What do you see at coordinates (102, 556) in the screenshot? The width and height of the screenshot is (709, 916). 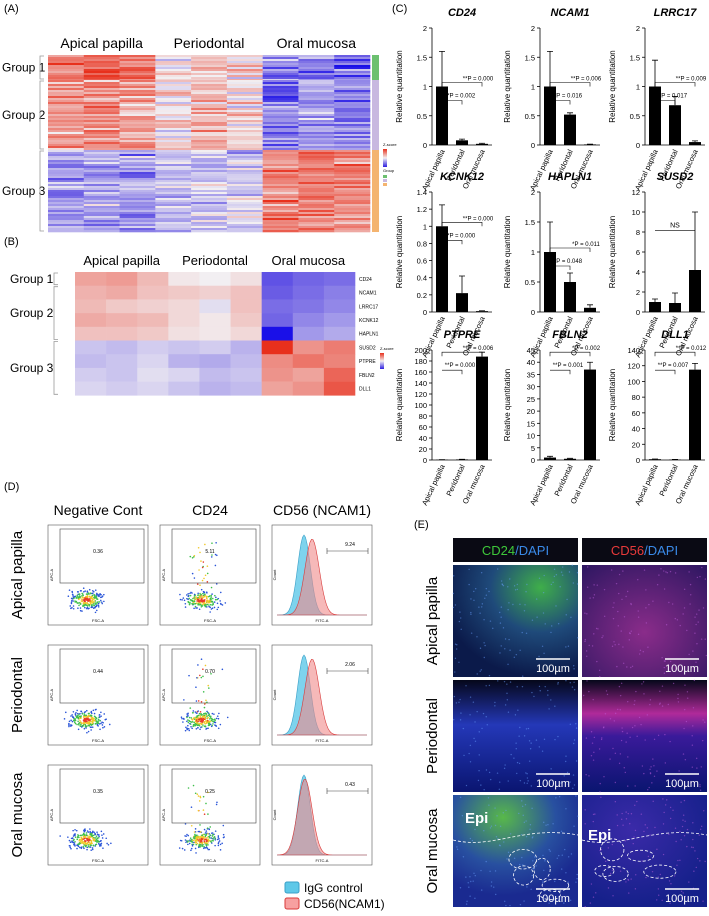 I see `gate` at bounding box center [102, 556].